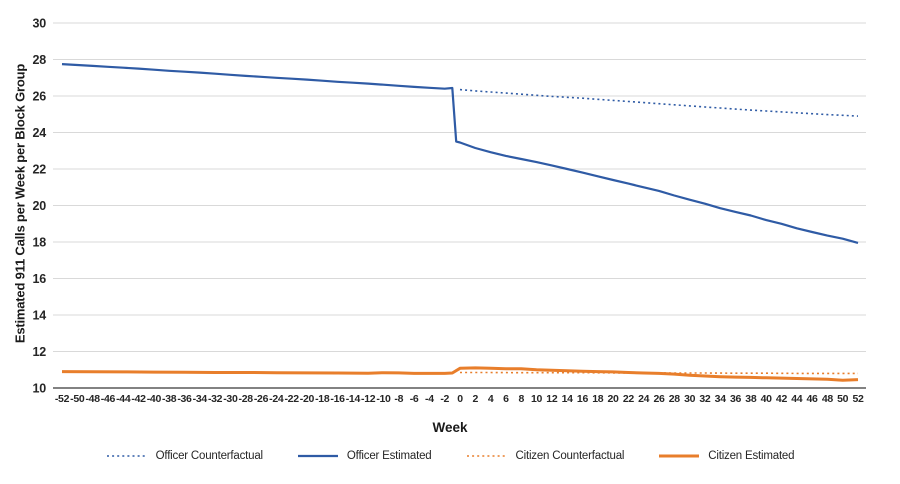 The height and width of the screenshot is (484, 900). I want to click on x-tick-label: -6, so click(414, 399).